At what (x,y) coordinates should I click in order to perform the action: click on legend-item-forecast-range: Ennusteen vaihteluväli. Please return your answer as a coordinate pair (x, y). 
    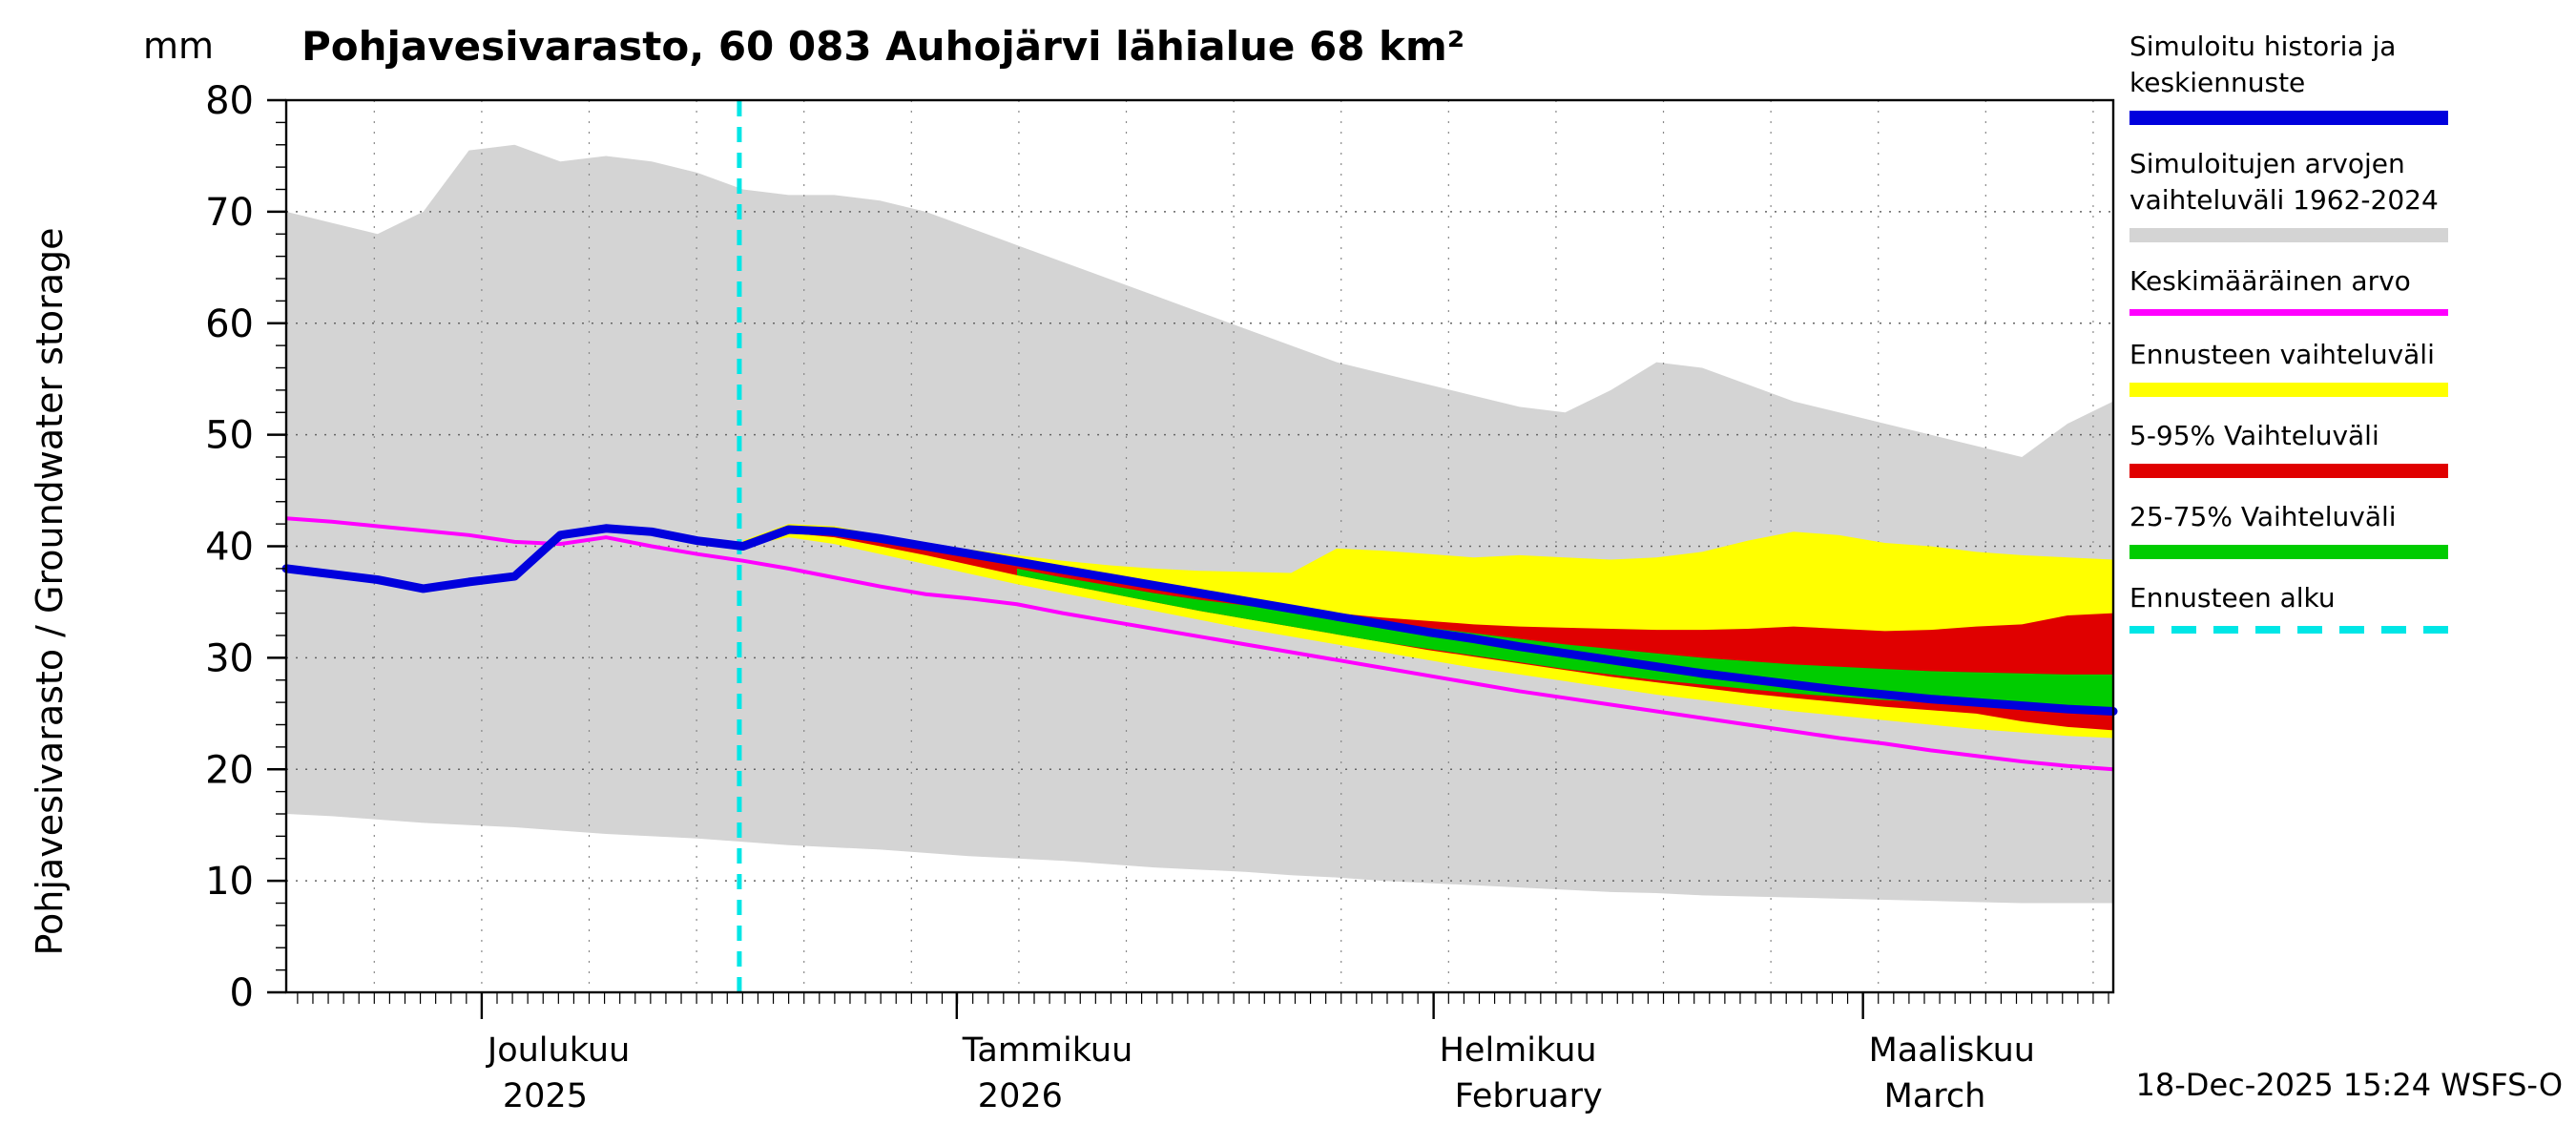
    Looking at the image, I should click on (2288, 367).